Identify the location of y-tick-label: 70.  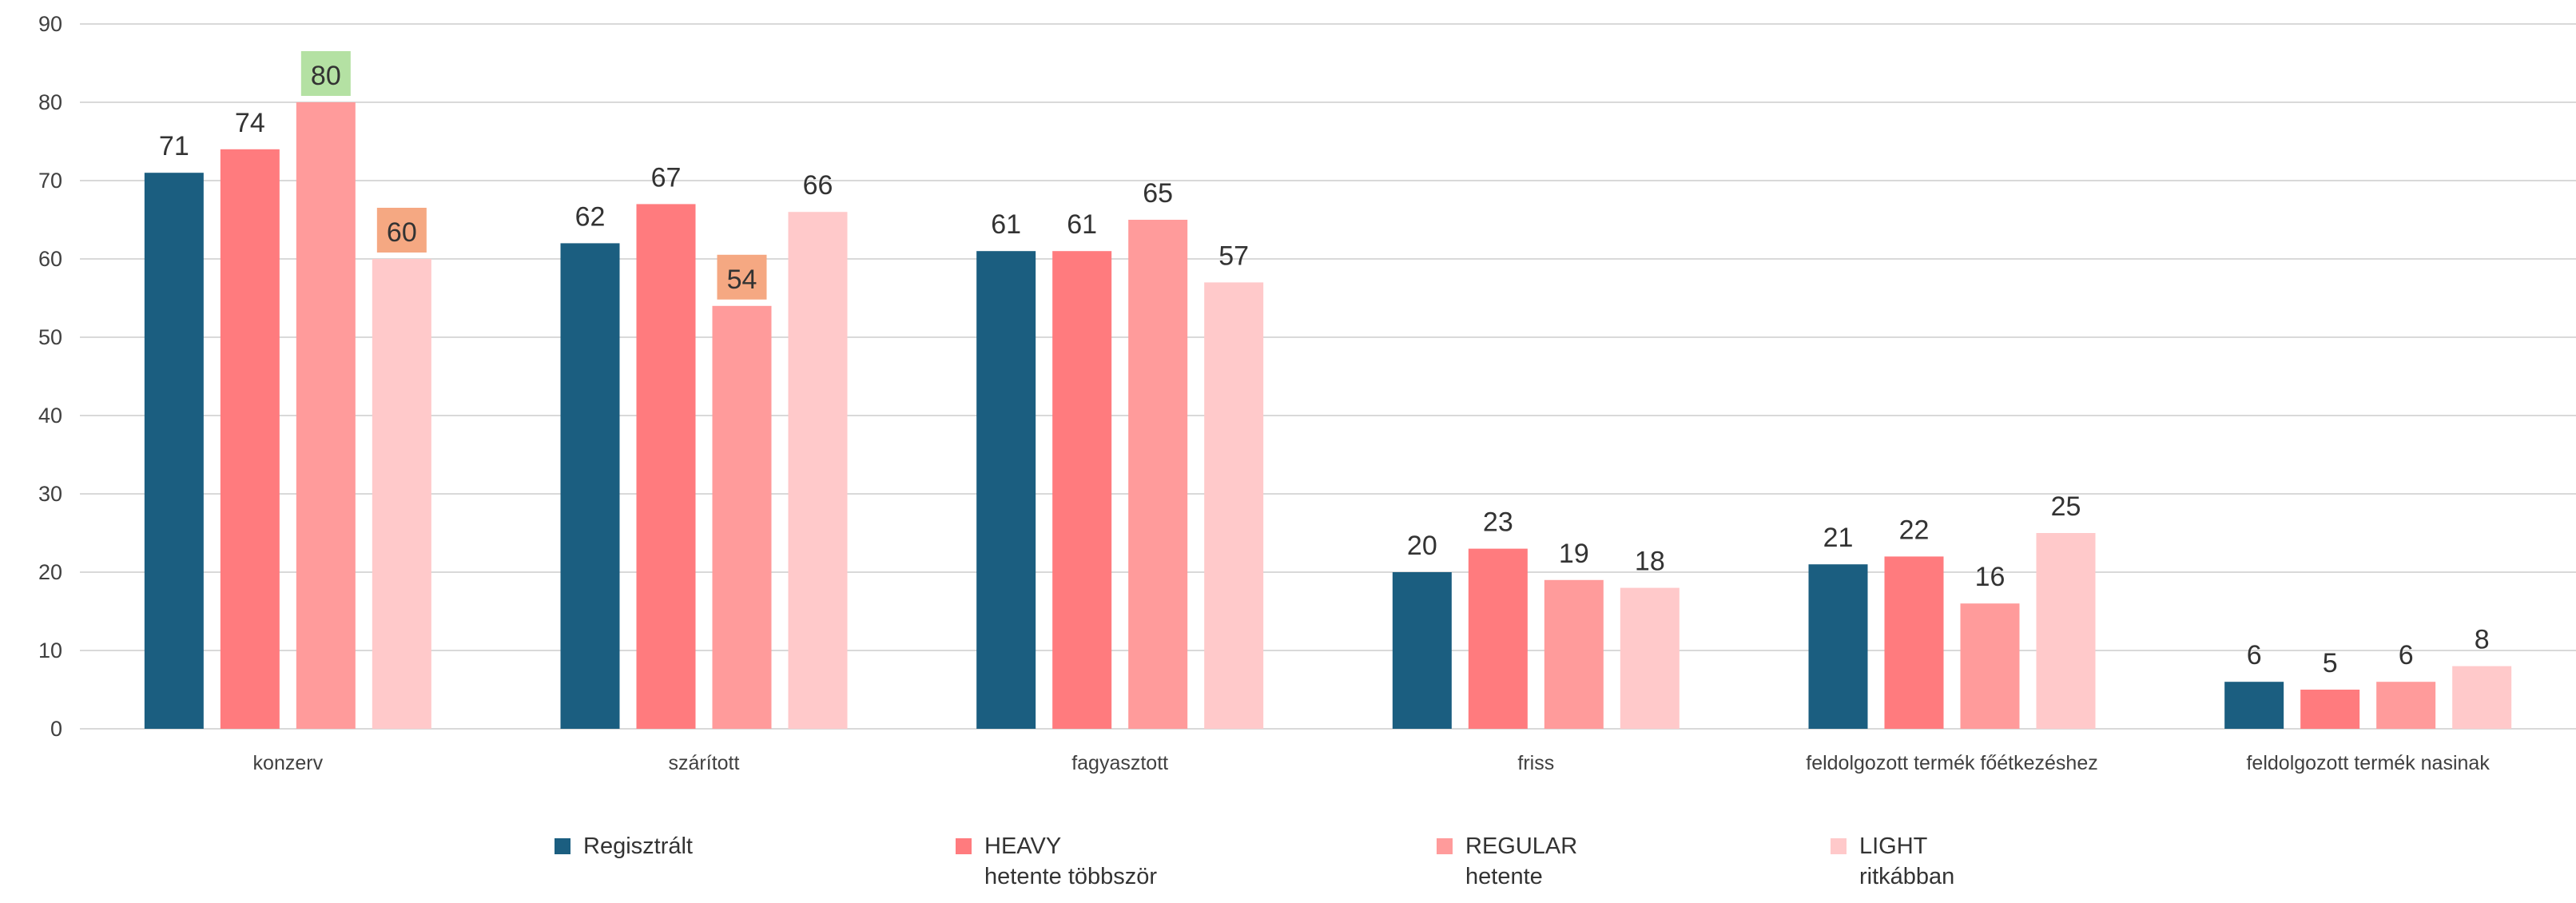
(50, 181).